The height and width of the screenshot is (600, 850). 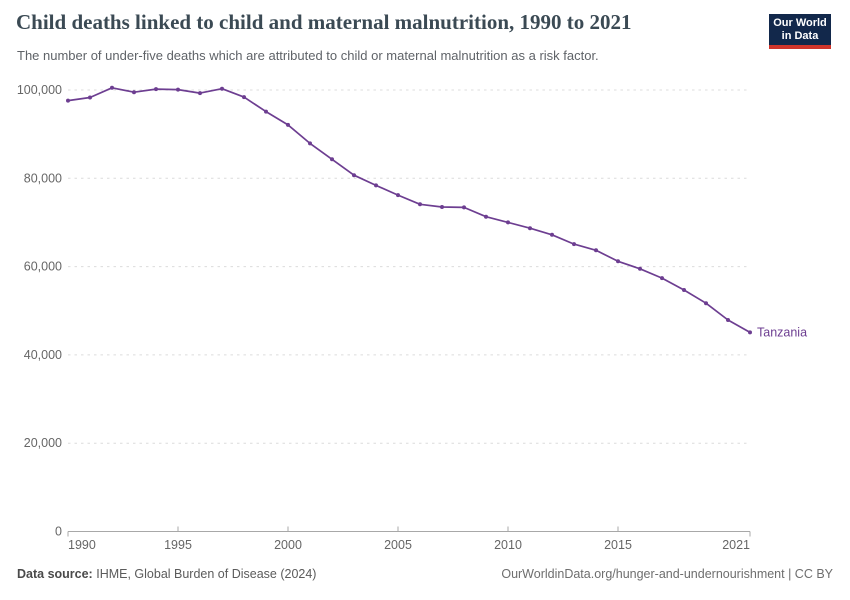 What do you see at coordinates (82, 545) in the screenshot?
I see `x-tick-label: 1990` at bounding box center [82, 545].